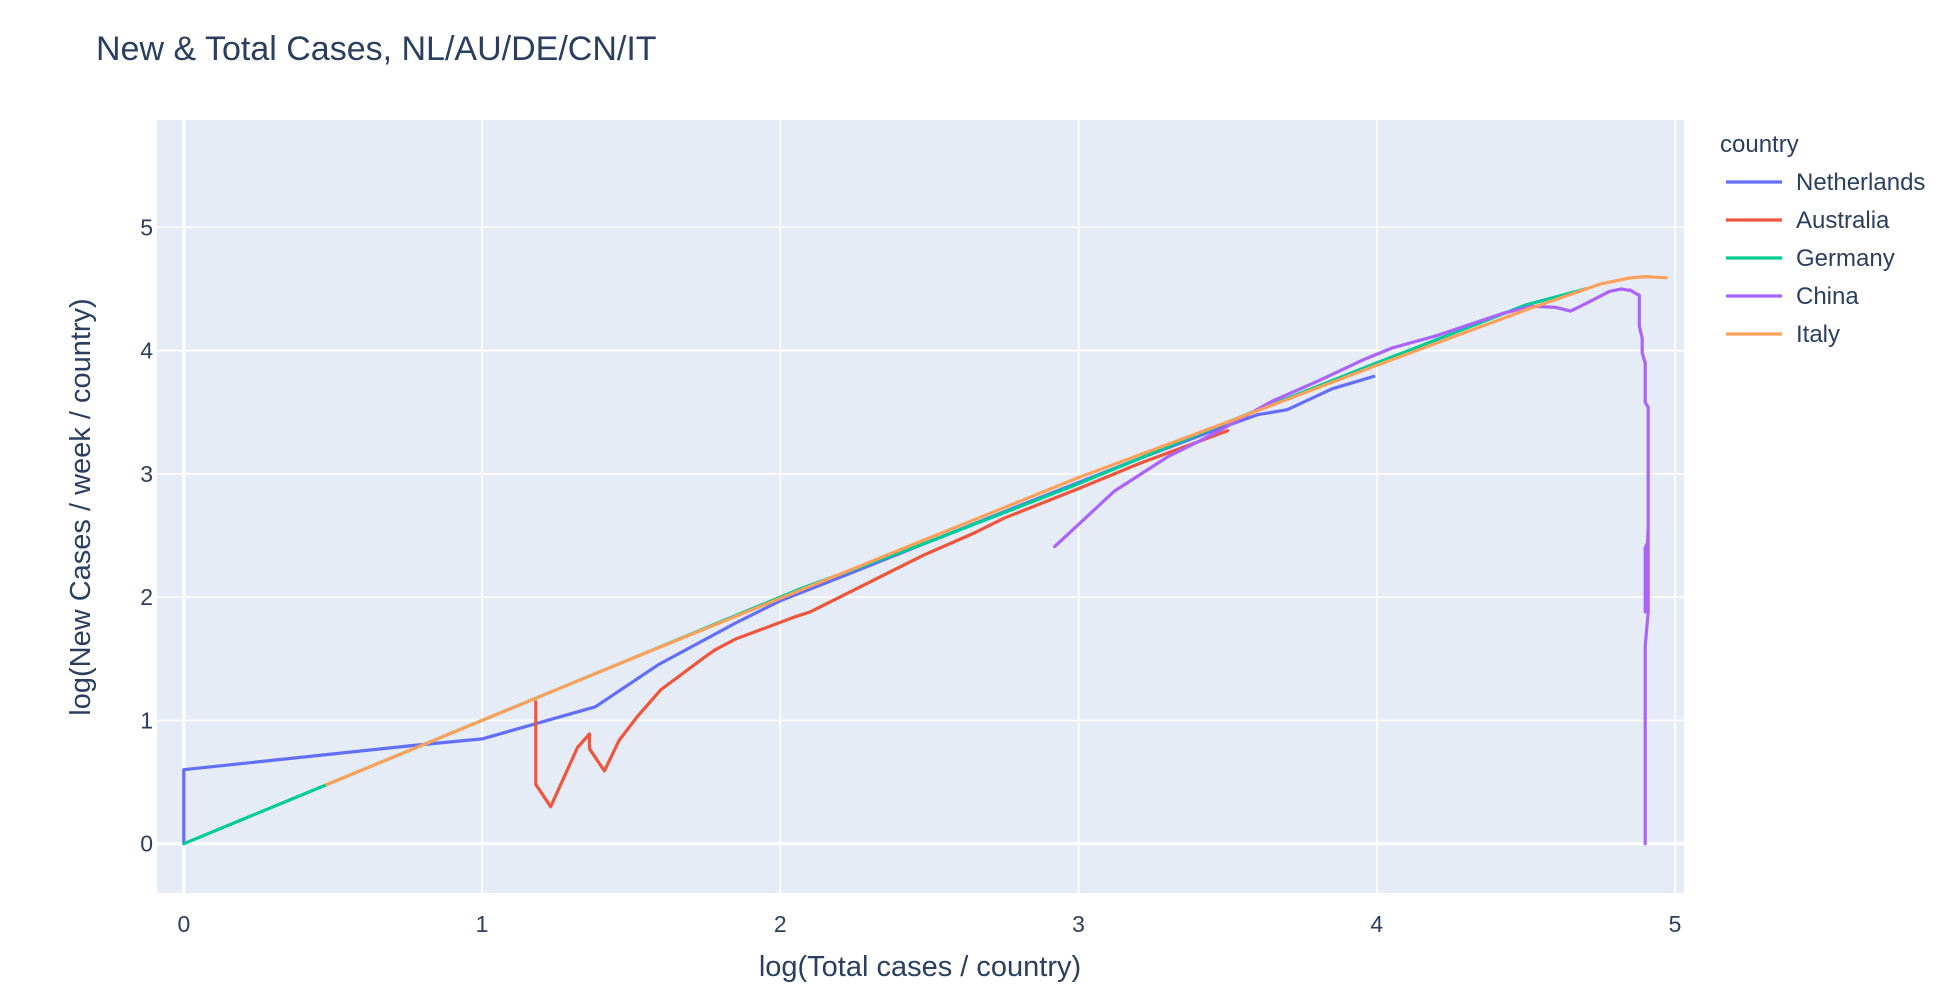 This screenshot has height=1000, width=1950. Describe the element at coordinates (146, 720) in the screenshot. I see `y-tick-label: 1` at that location.